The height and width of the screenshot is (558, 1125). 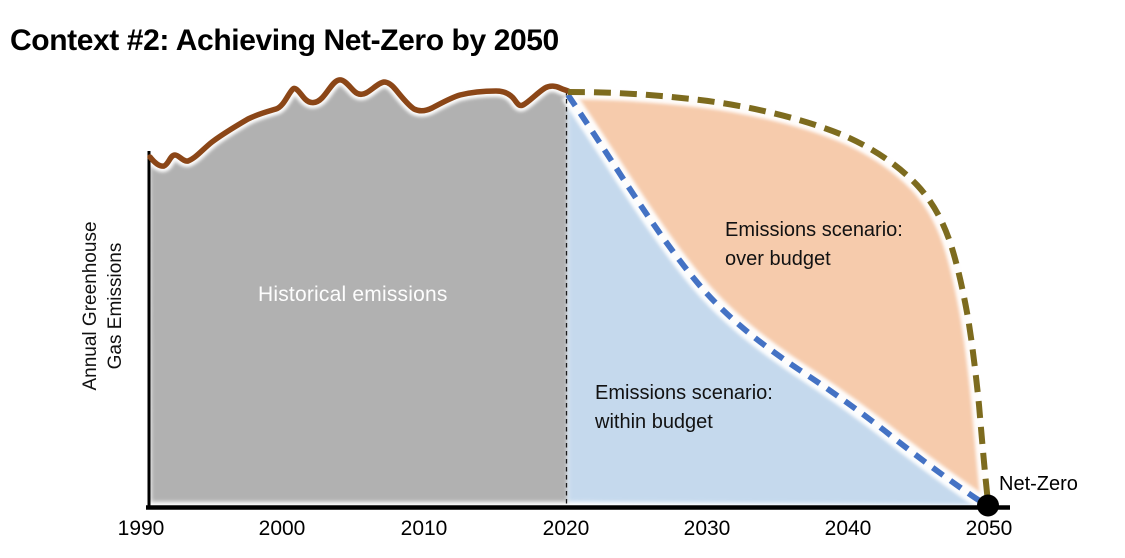 I want to click on x-tick-2010: 2010, so click(x=424, y=528).